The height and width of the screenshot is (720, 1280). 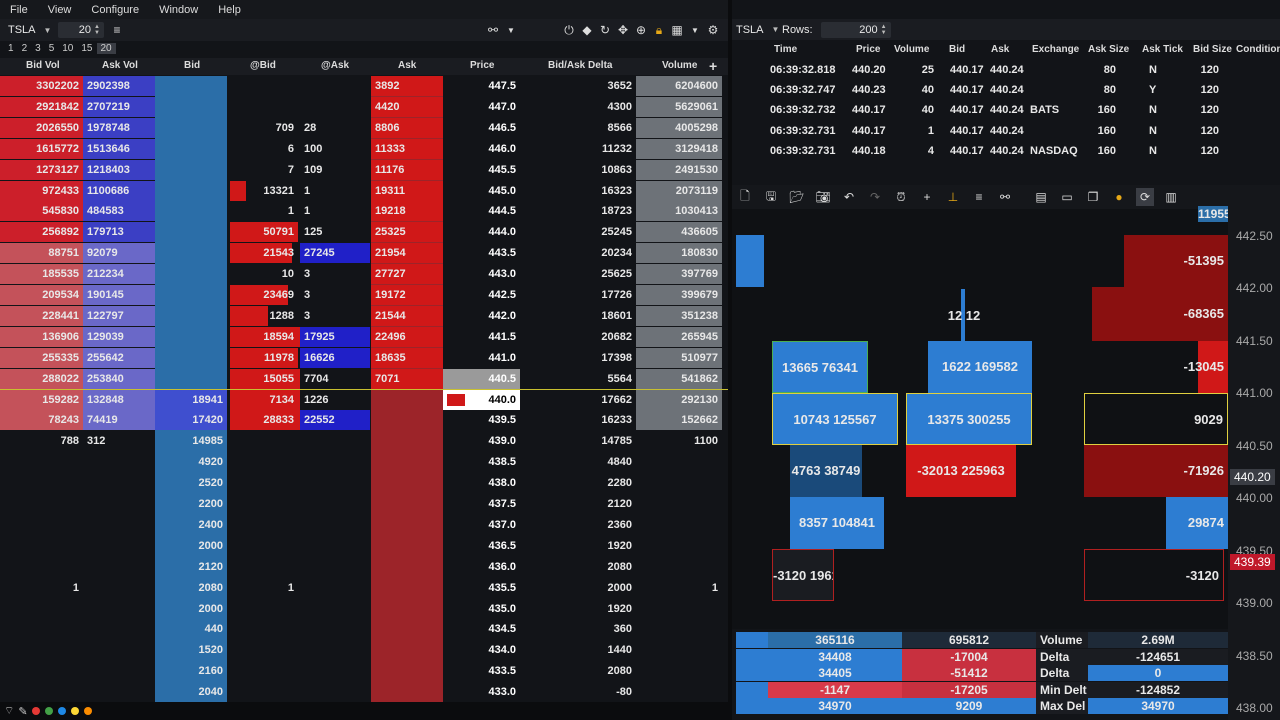 I want to click on header-at-ask: @Ask, so click(x=335, y=65).